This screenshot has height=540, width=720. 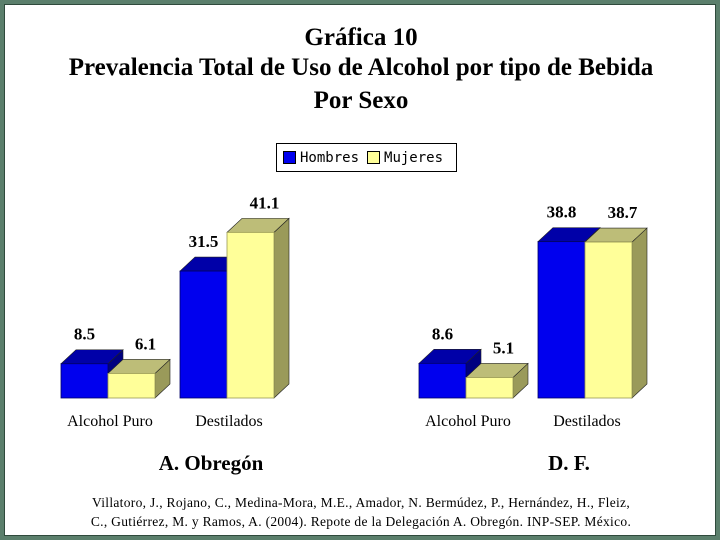 I want to click on bar-df-alcohol-puro-hombres-value-label: 8.6, so click(x=442, y=333).